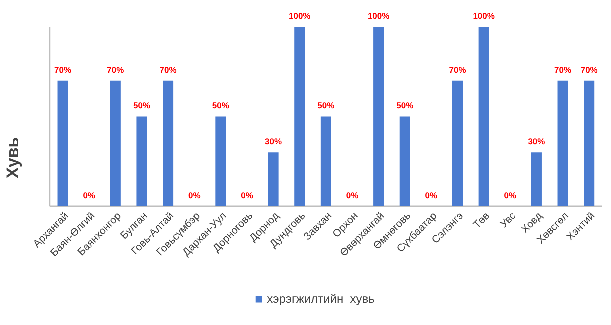 Image resolution: width=611 pixels, height=325 pixels. Describe the element at coordinates (13, 158) in the screenshot. I see `y-axis-title: Хувь` at that location.